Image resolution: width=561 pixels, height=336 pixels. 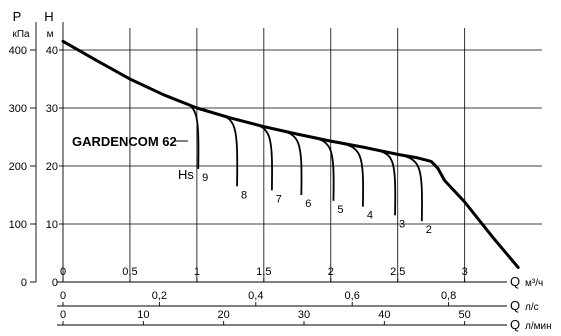 What do you see at coordinates (448, 296) in the screenshot?
I see `q-tick-label: 0,8` at bounding box center [448, 296].